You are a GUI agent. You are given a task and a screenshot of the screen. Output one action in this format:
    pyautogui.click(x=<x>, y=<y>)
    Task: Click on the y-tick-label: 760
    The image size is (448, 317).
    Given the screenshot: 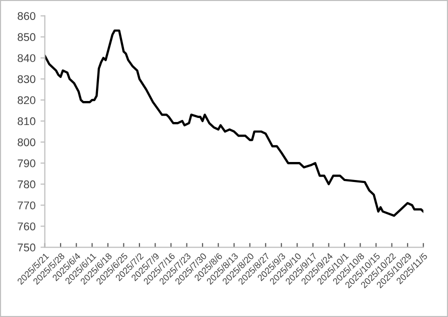 What is the action you would take?
    pyautogui.click(x=27, y=226)
    